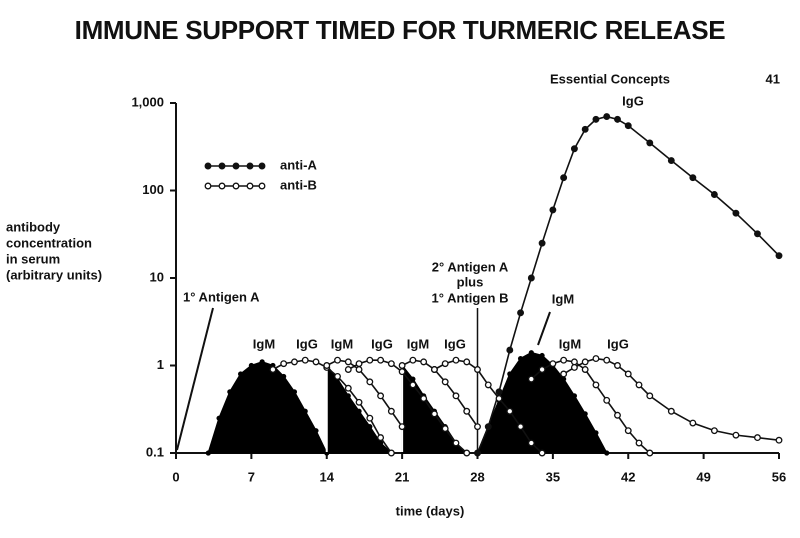 The image size is (800, 538). I want to click on y-tick-label: 0.1, so click(155, 451).